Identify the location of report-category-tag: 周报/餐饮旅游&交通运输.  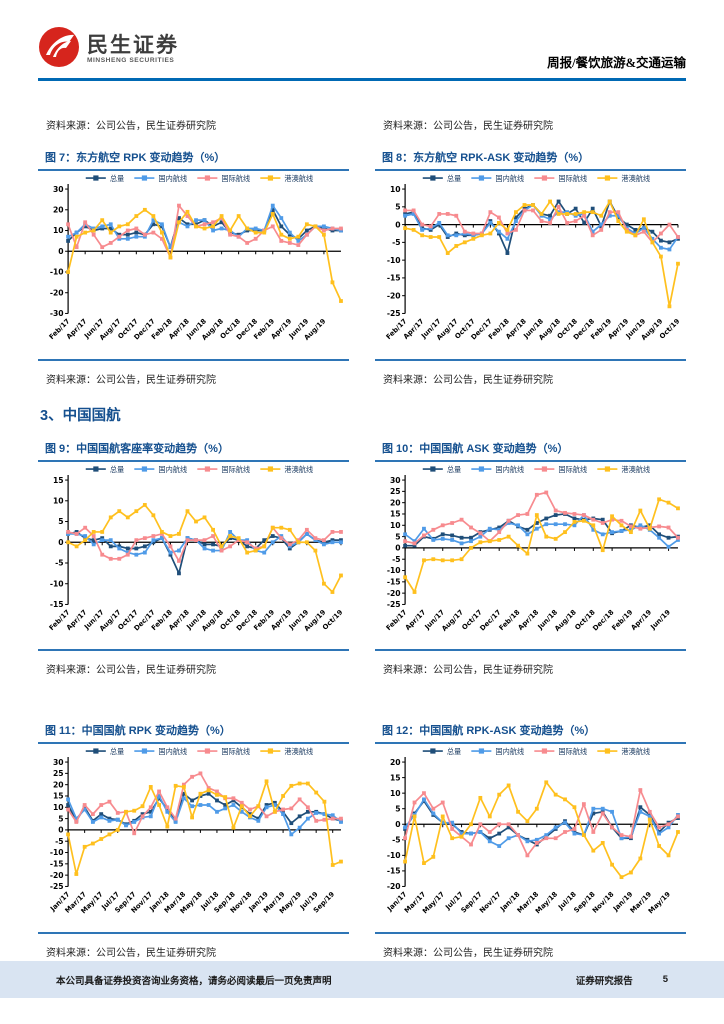
(616, 63).